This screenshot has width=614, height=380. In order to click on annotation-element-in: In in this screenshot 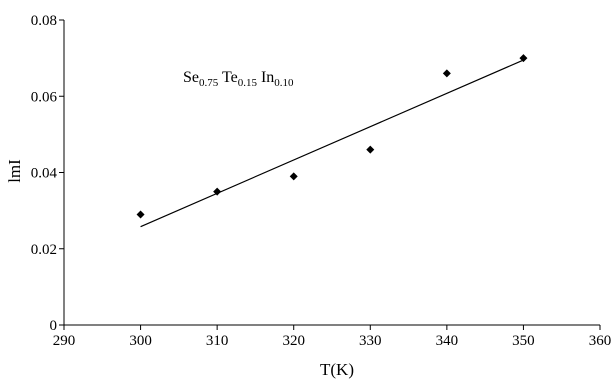, I will do `click(265, 77)`.